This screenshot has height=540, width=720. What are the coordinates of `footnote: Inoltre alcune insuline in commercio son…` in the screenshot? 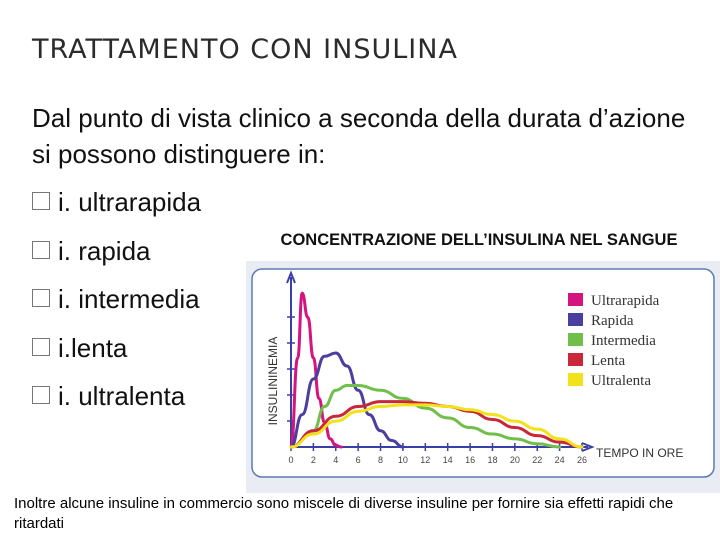 It's located at (344, 513).